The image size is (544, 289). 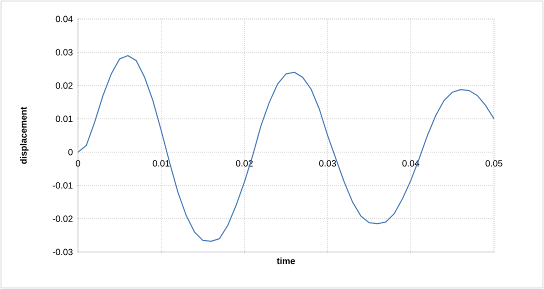 I want to click on y-tick-label: 0.02, so click(x=64, y=85).